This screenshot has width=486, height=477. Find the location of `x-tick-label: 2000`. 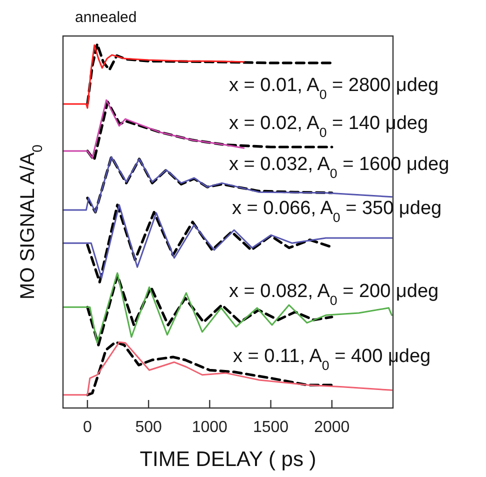

x-tick-label: 2000 is located at coordinates (332, 427).